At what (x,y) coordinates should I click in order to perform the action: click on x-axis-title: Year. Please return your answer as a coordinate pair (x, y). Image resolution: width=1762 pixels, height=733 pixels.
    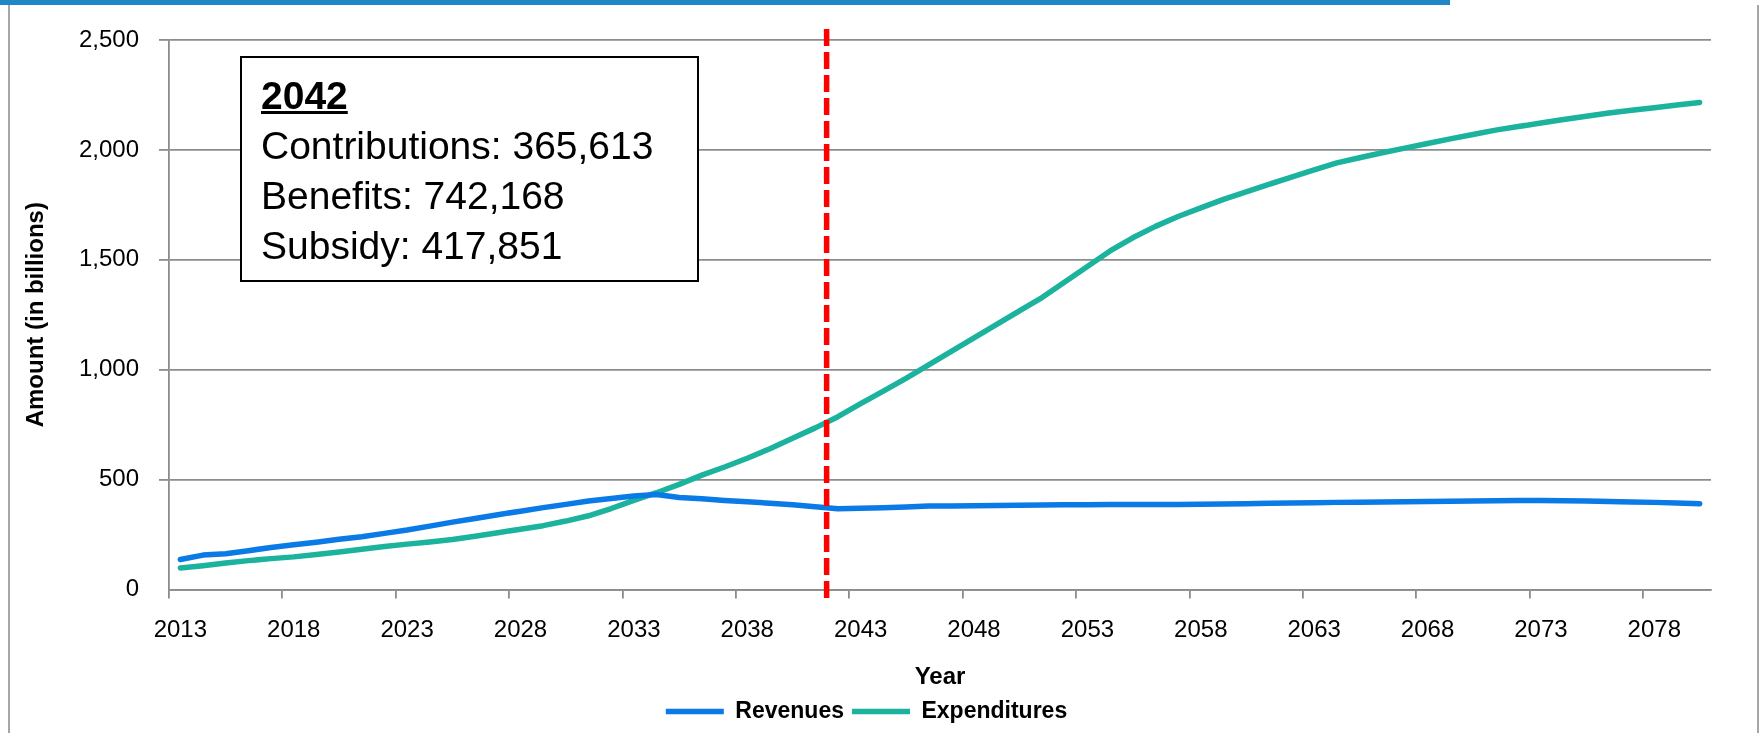
    Looking at the image, I should click on (940, 676).